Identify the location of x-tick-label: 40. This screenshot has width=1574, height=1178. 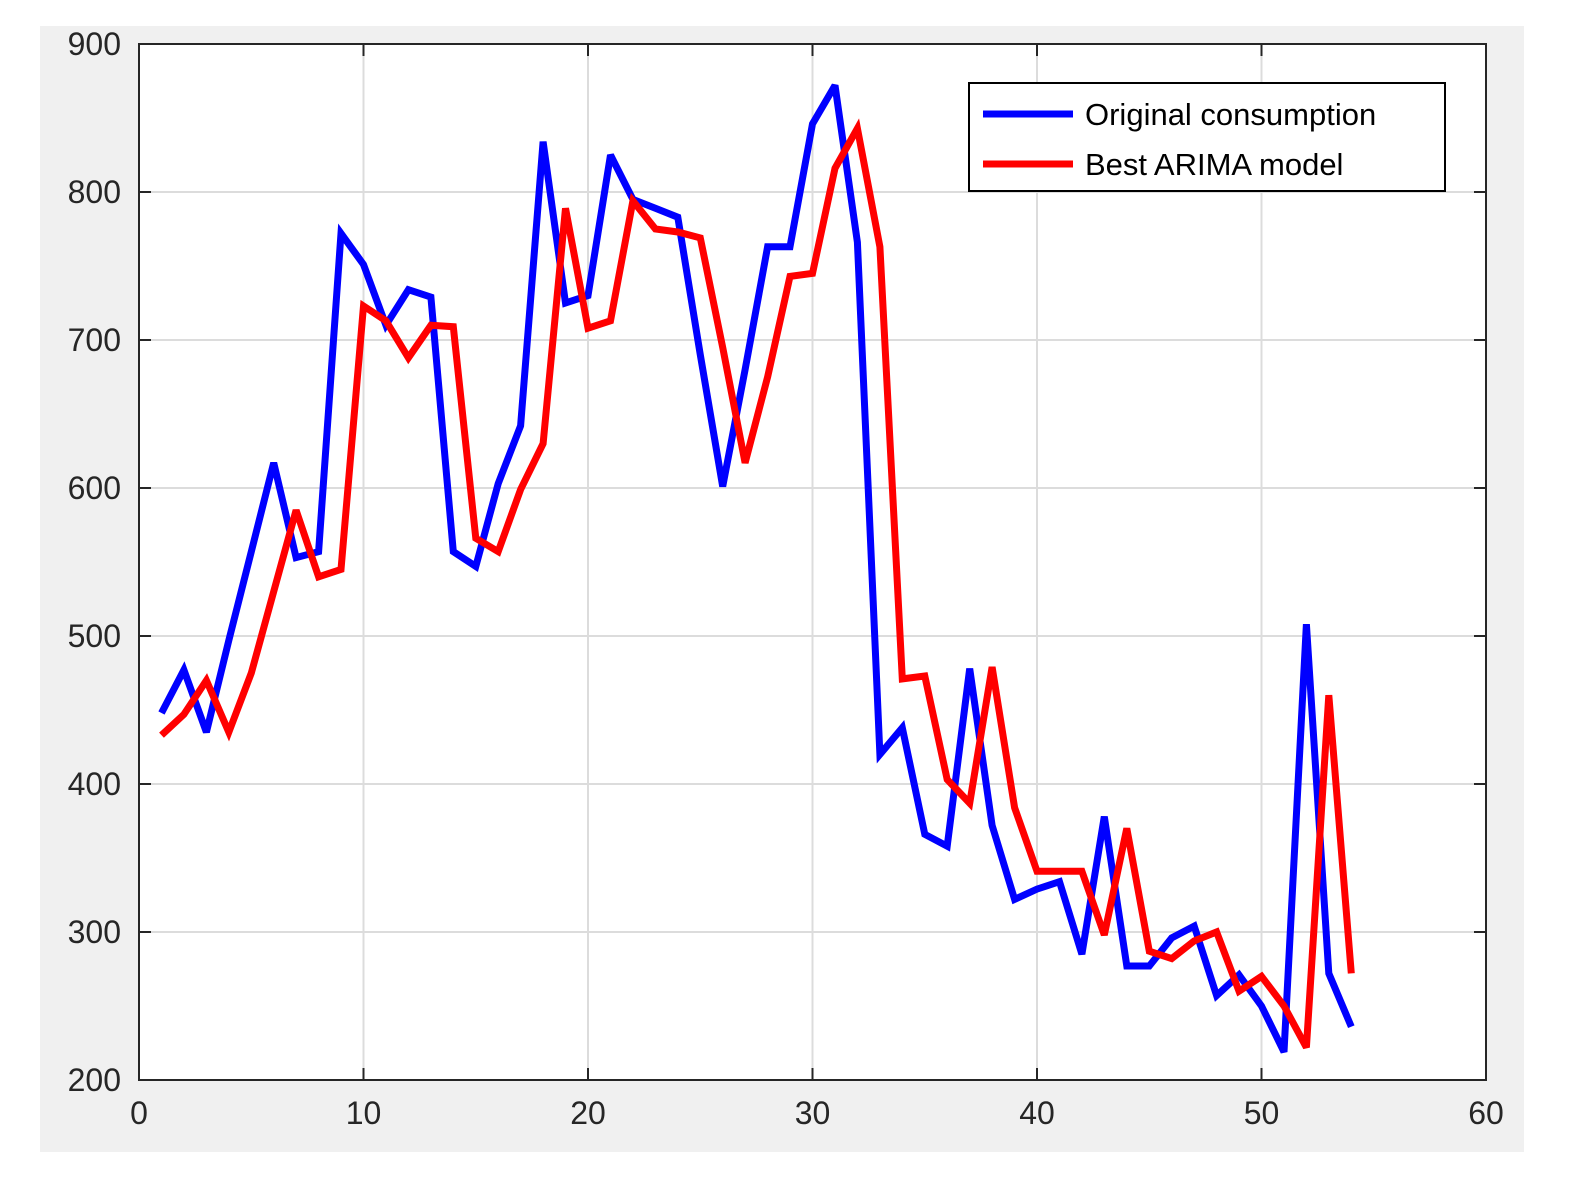
(1037, 1113).